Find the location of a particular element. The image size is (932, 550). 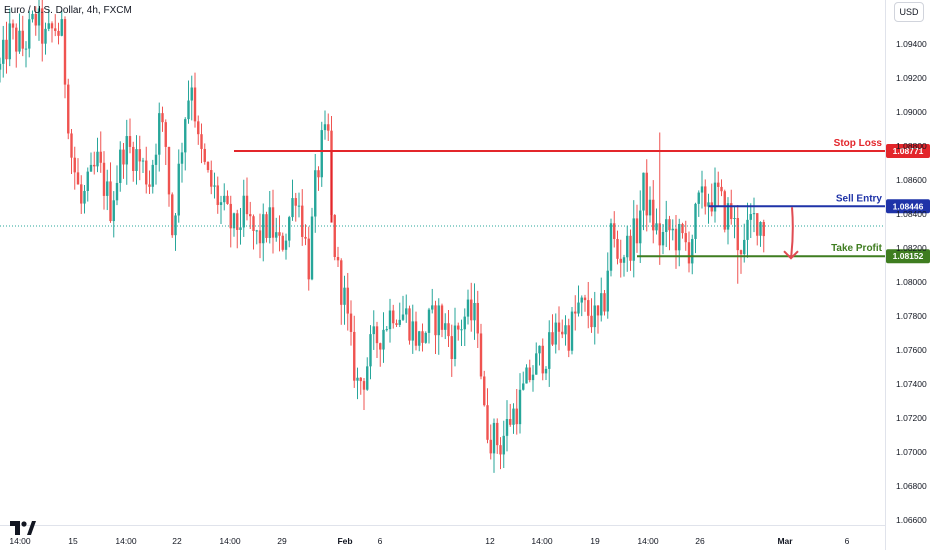

arrow-head-icon is located at coordinates (791, 255).